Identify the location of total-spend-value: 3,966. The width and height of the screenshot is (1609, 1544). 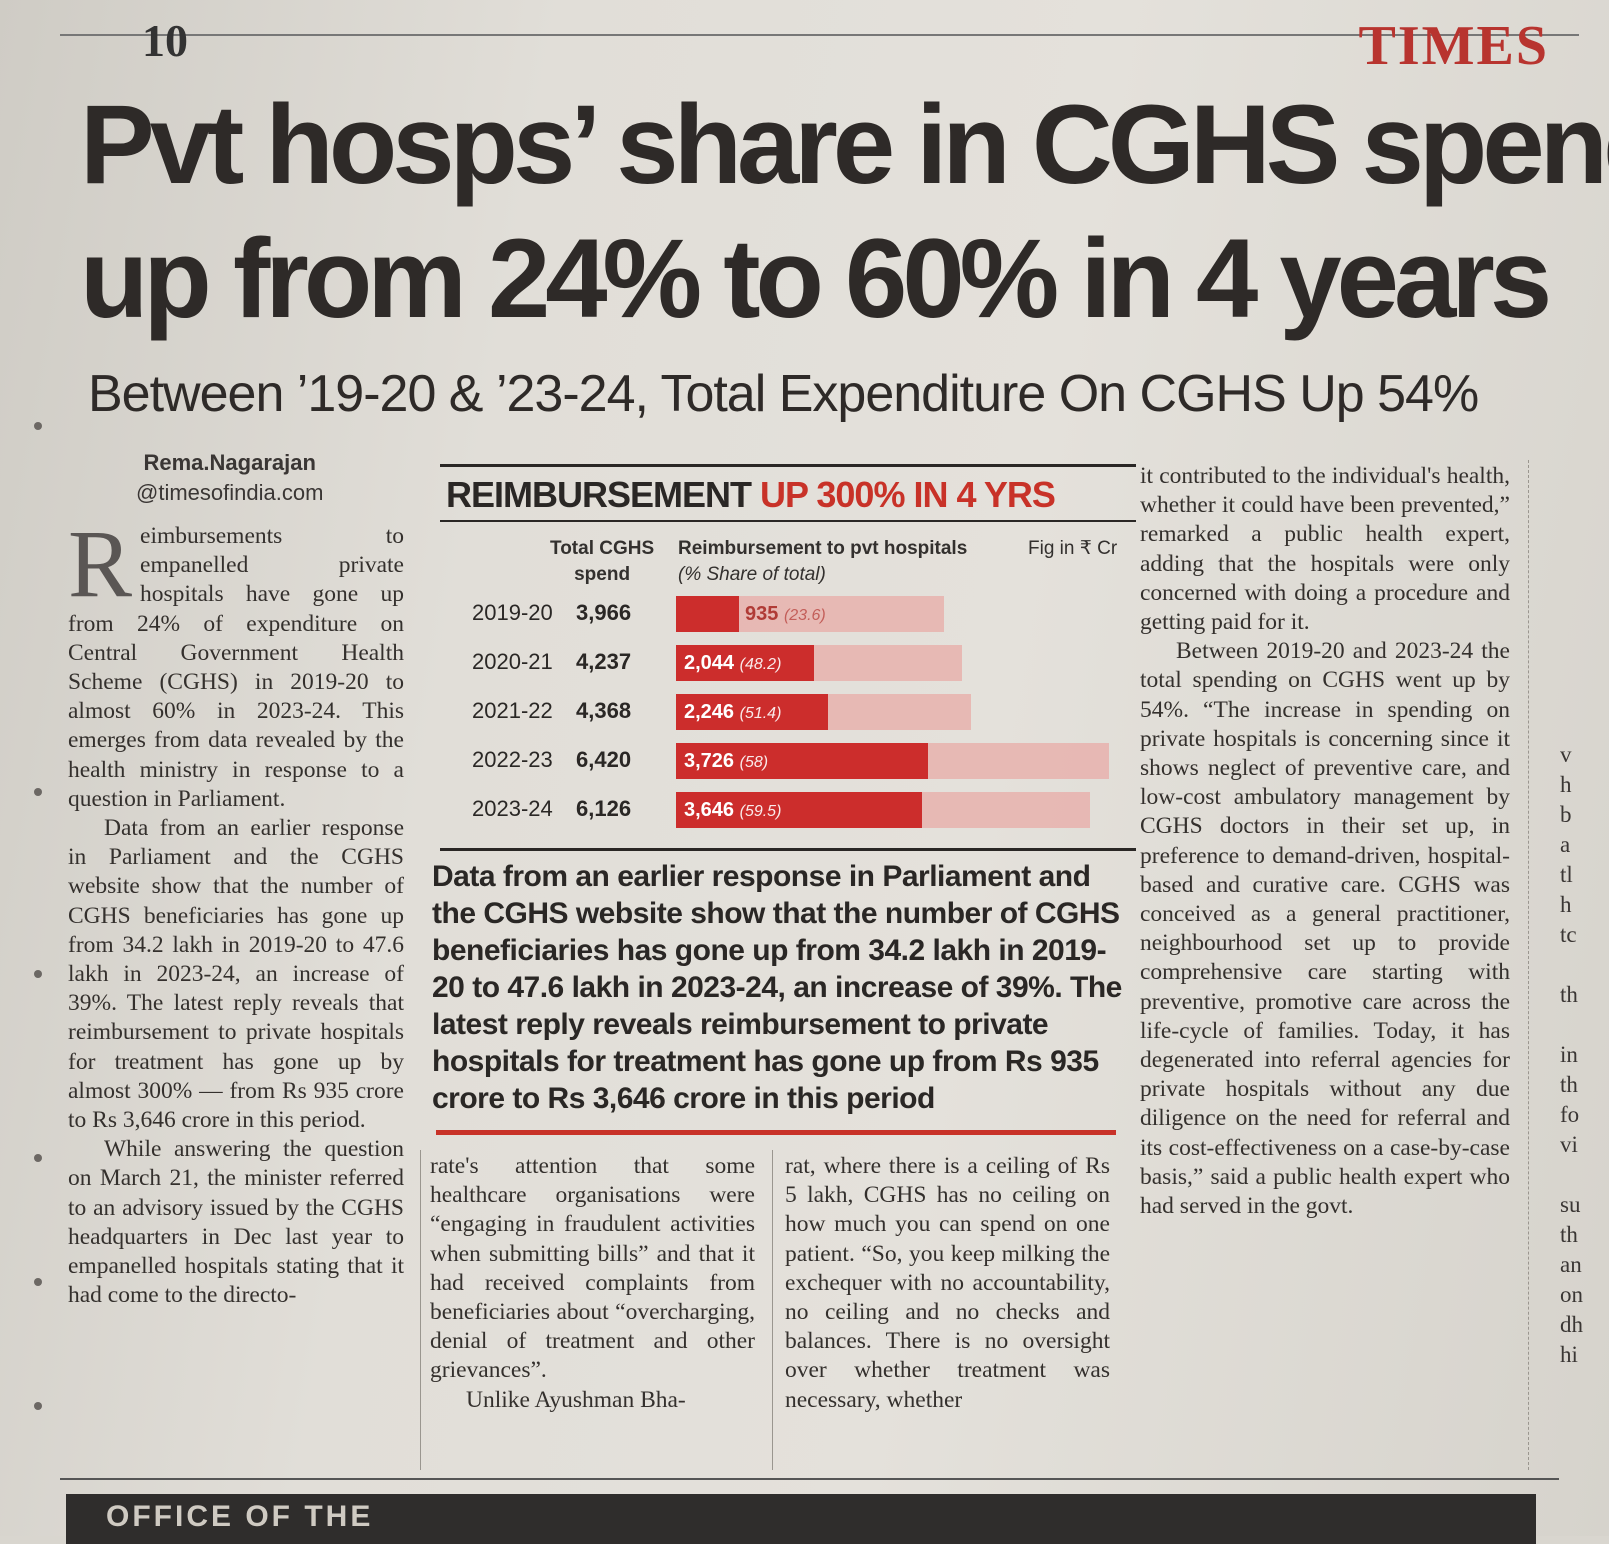
(604, 612).